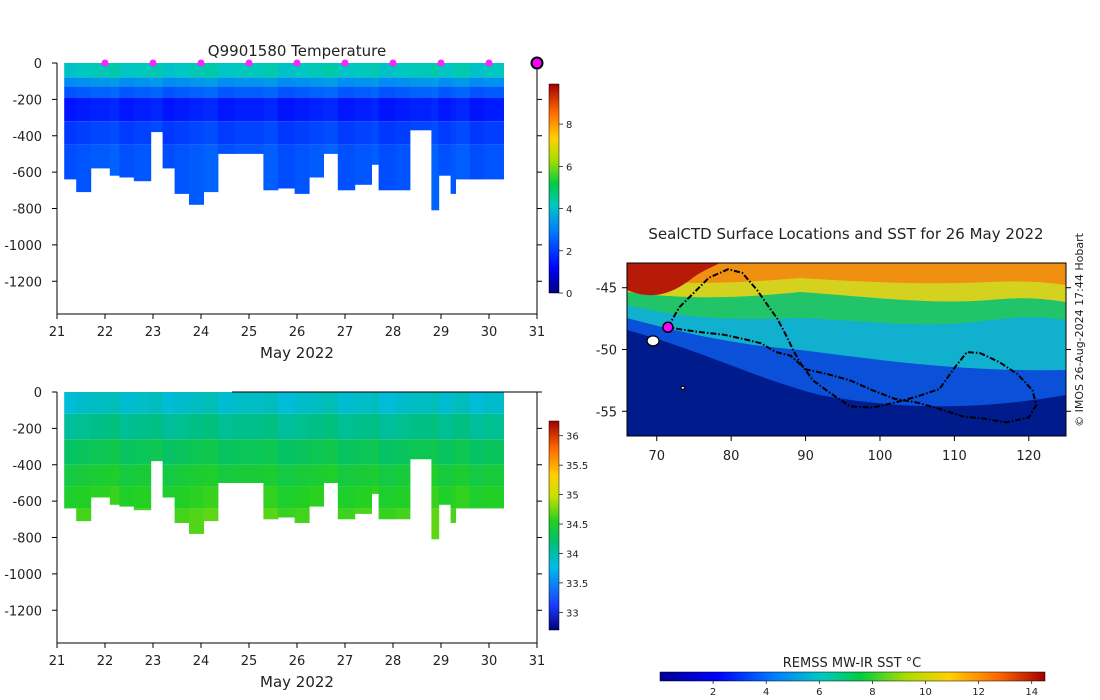  I want to click on map-y-tick-label: -50, so click(606, 351).